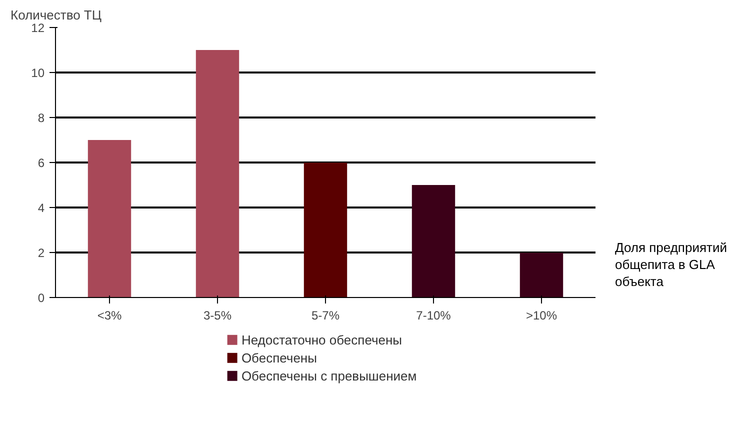  Describe the element at coordinates (41, 298) in the screenshot. I see `y-tick-label: 0` at that location.